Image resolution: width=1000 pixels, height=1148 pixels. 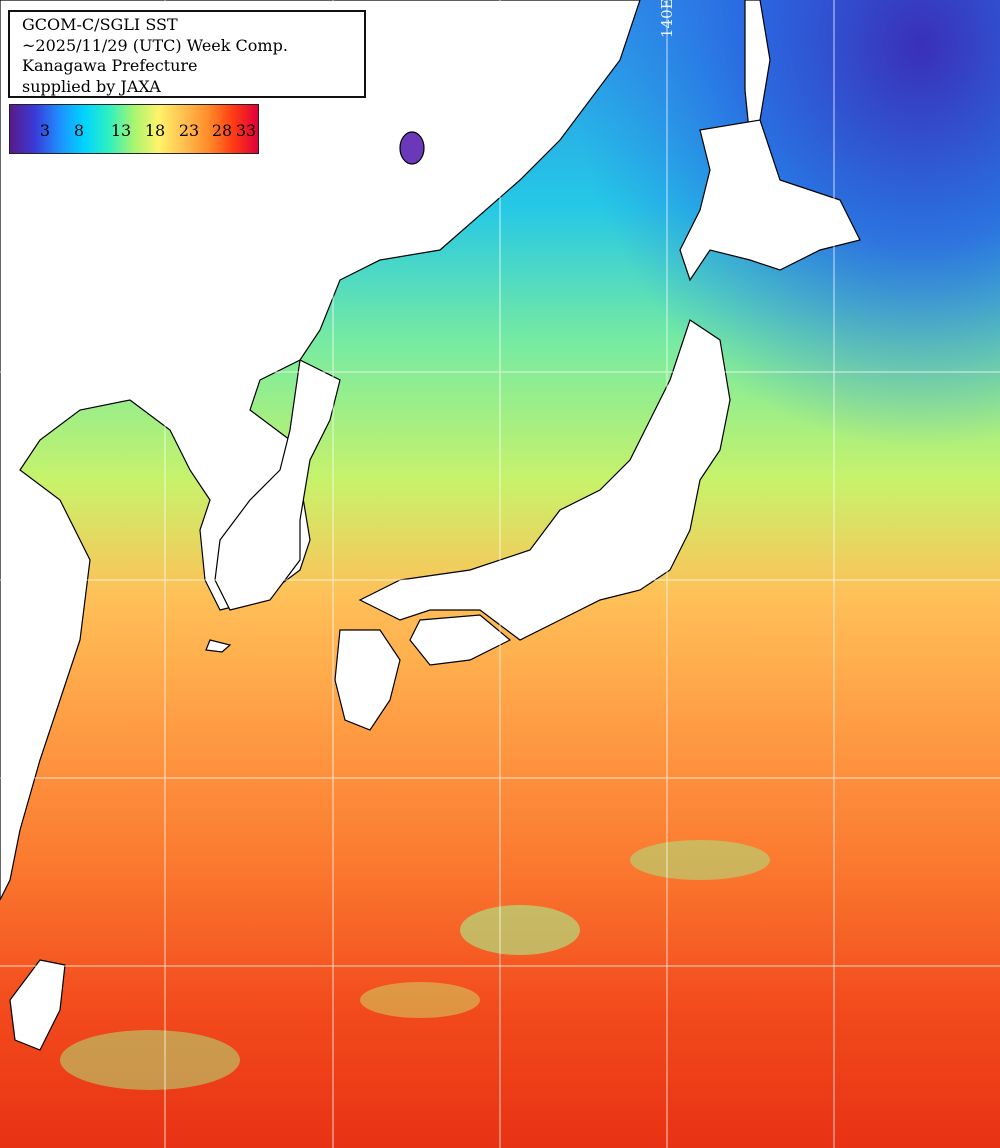 What do you see at coordinates (189, 130) in the screenshot?
I see `colorbar-tick: 23` at bounding box center [189, 130].